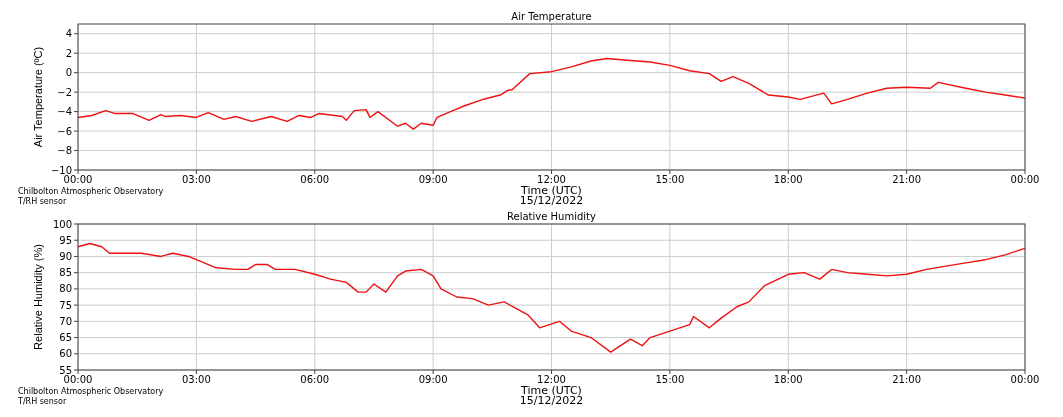 The width and height of the screenshot is (1063, 417). What do you see at coordinates (65, 273) in the screenshot?
I see `y-tick-label: 85` at bounding box center [65, 273].